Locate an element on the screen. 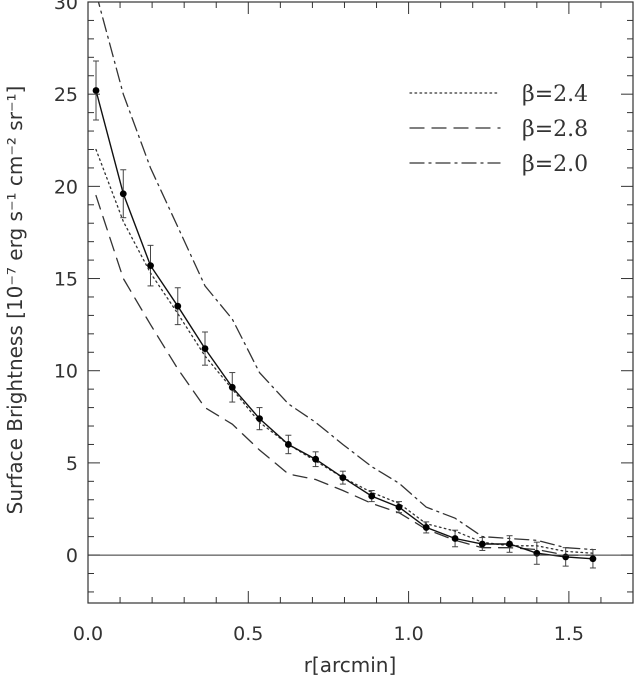 This screenshot has height=680, width=637. y-tick-label: 15 is located at coordinates (66, 280).